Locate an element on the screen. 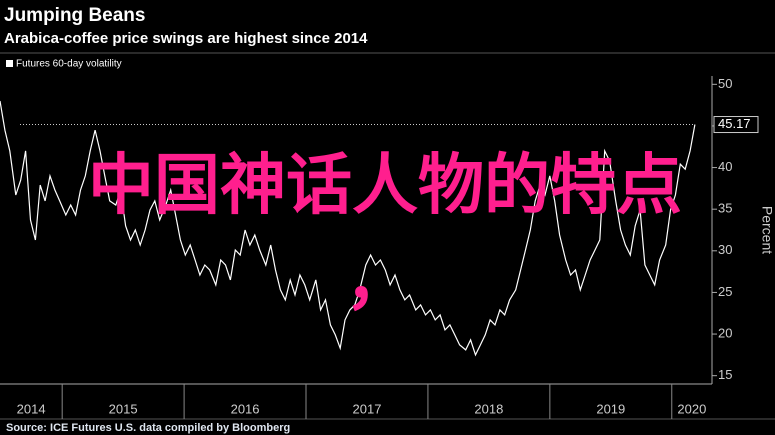 This screenshot has height=435, width=775. y-tick-label: 25 is located at coordinates (725, 291).